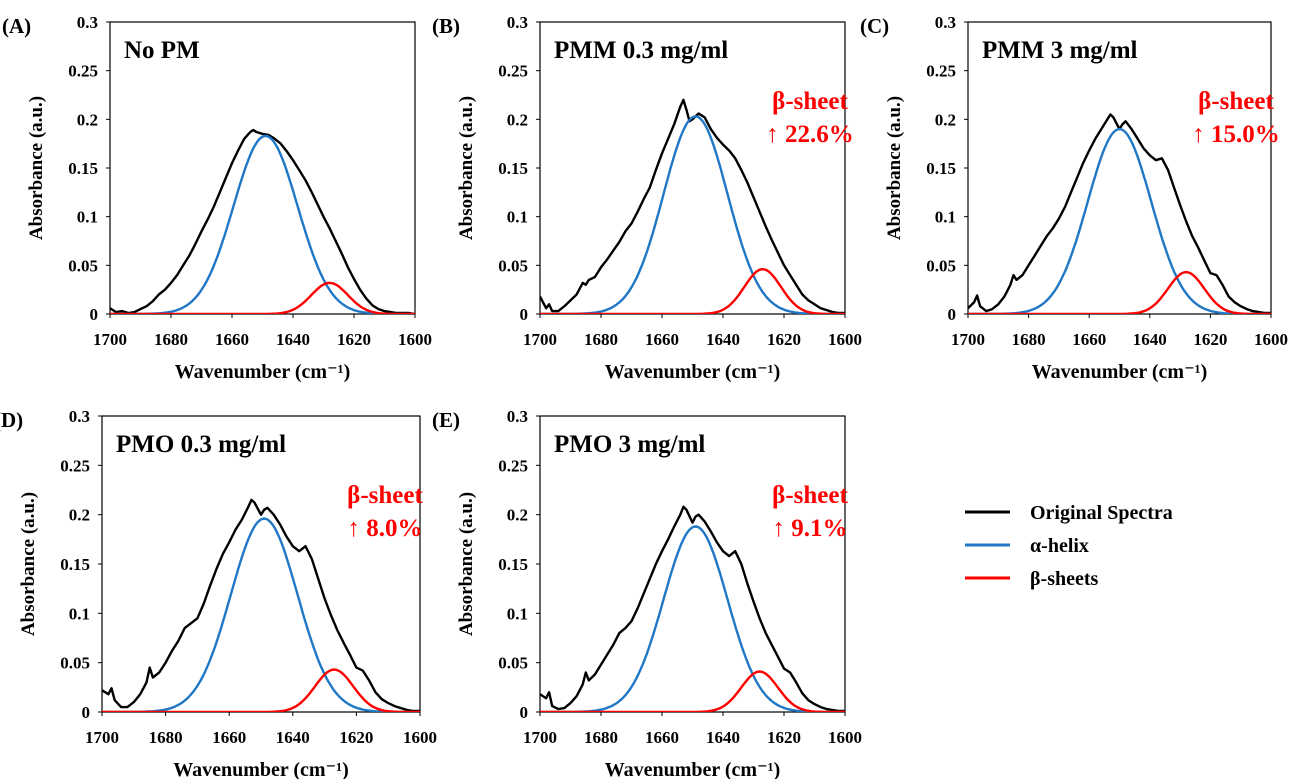  What do you see at coordinates (662, 737) in the screenshot?
I see `x-tick-label-e: 1660` at bounding box center [662, 737].